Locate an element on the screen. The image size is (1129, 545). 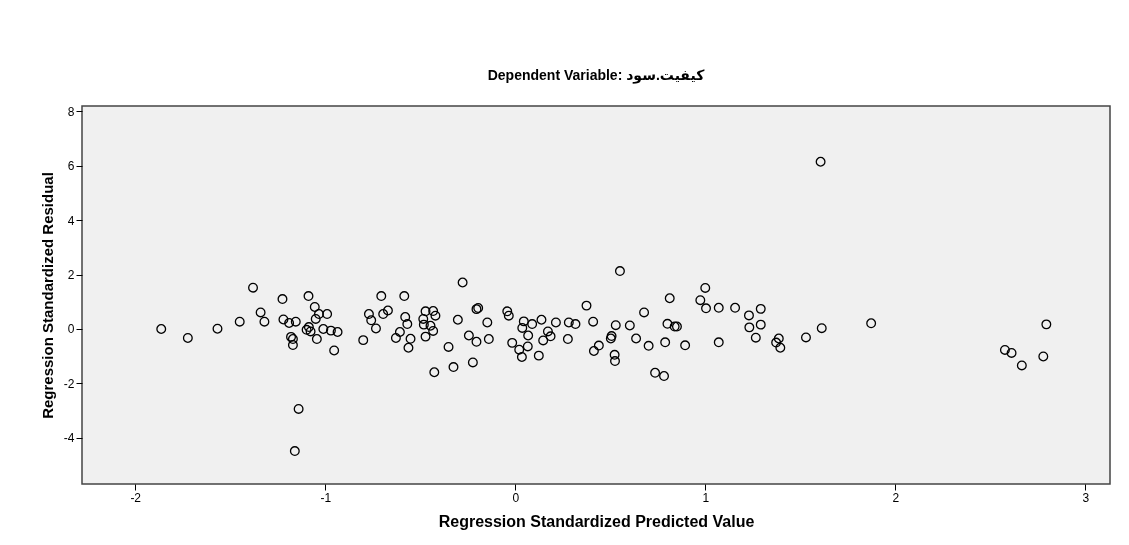
y-tick-label: 2 is located at coordinates (71, 275).